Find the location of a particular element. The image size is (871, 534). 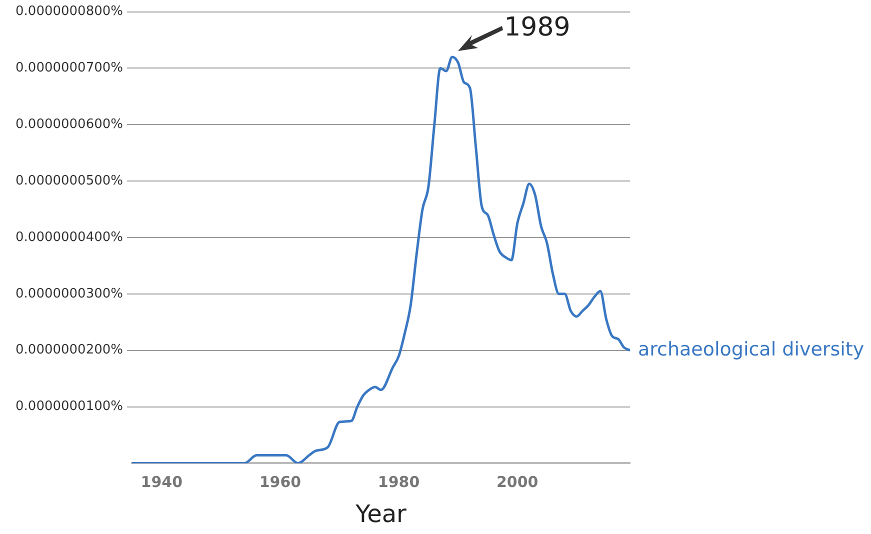

y-tick-label: 0.0000000300% is located at coordinates (69, 294).